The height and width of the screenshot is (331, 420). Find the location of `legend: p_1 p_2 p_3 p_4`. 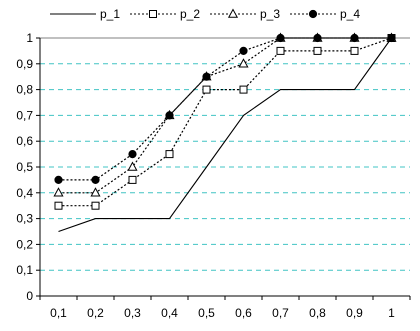

legend: p_1 p_2 p_3 p_4 is located at coordinates (205, 14).